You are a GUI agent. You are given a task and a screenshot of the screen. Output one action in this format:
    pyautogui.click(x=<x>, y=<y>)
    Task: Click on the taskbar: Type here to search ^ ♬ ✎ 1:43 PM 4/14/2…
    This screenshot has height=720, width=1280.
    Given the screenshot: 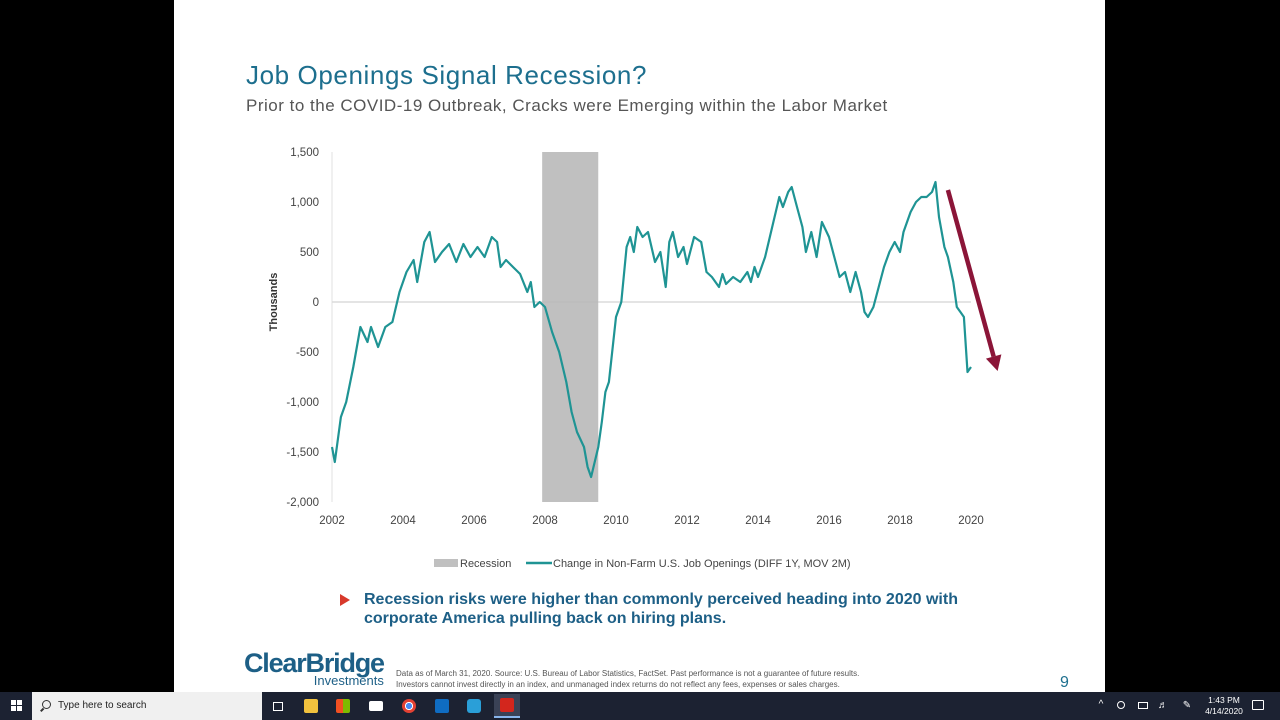 What is the action you would take?
    pyautogui.click(x=640, y=706)
    